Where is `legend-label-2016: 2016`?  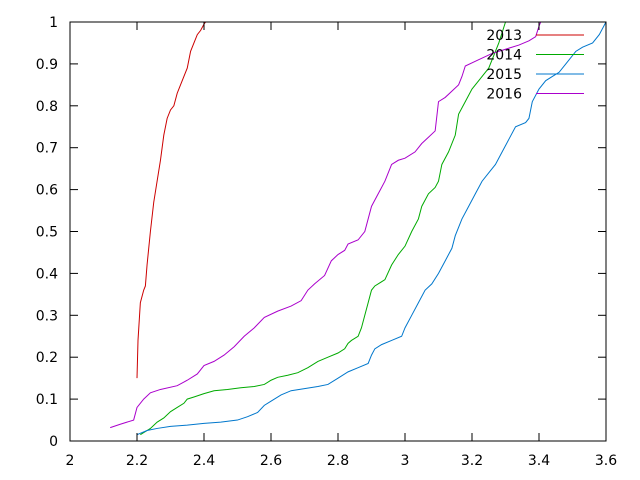 legend-label-2016: 2016 is located at coordinates (504, 95).